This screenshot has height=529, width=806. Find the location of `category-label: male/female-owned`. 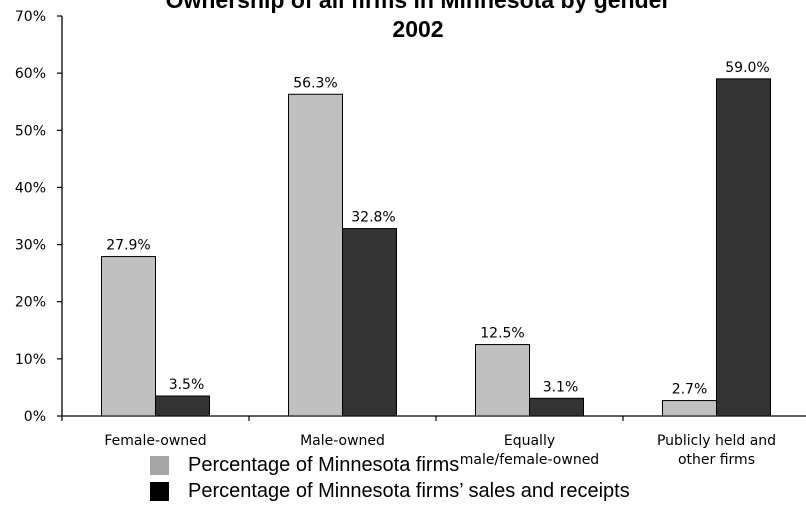

category-label: male/female-owned is located at coordinates (529, 460).